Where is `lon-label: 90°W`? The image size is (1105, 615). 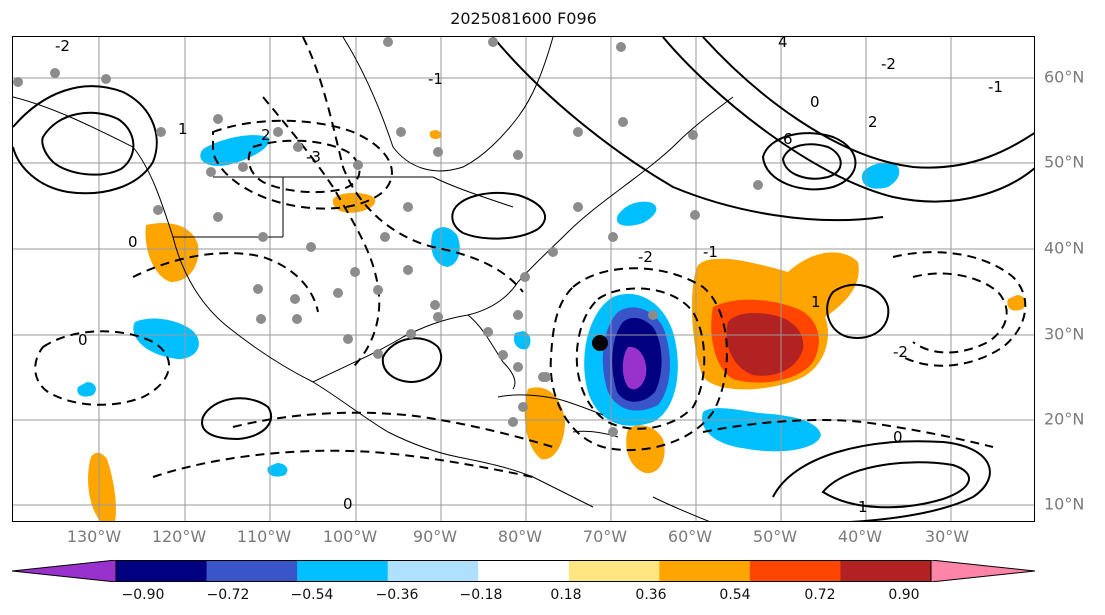
lon-label: 90°W is located at coordinates (435, 536).